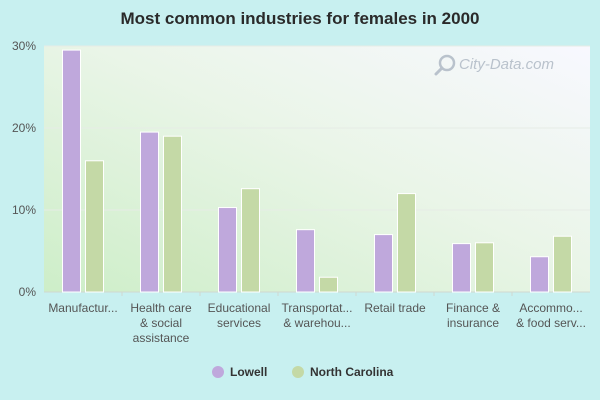  I want to click on magnifier-icon, so click(445, 65).